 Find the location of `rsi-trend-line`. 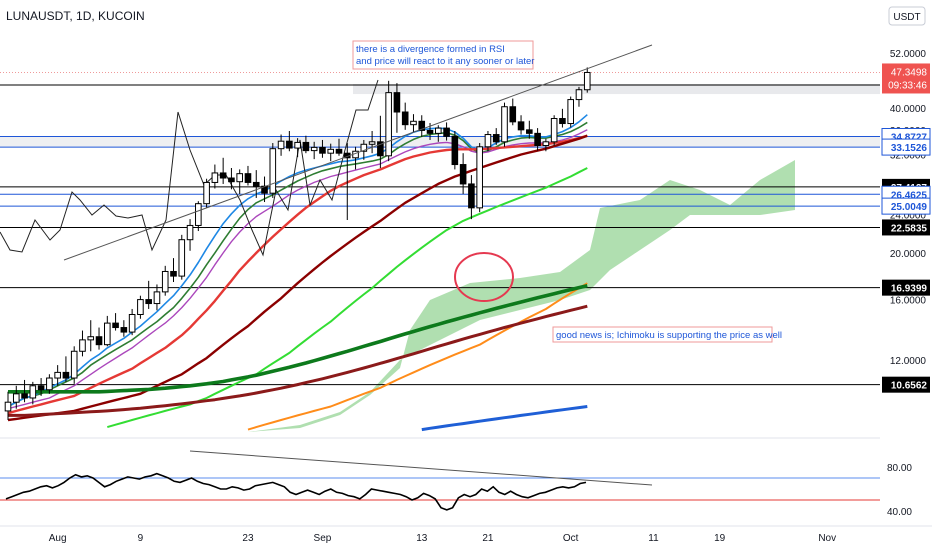

rsi-trend-line is located at coordinates (421, 468).